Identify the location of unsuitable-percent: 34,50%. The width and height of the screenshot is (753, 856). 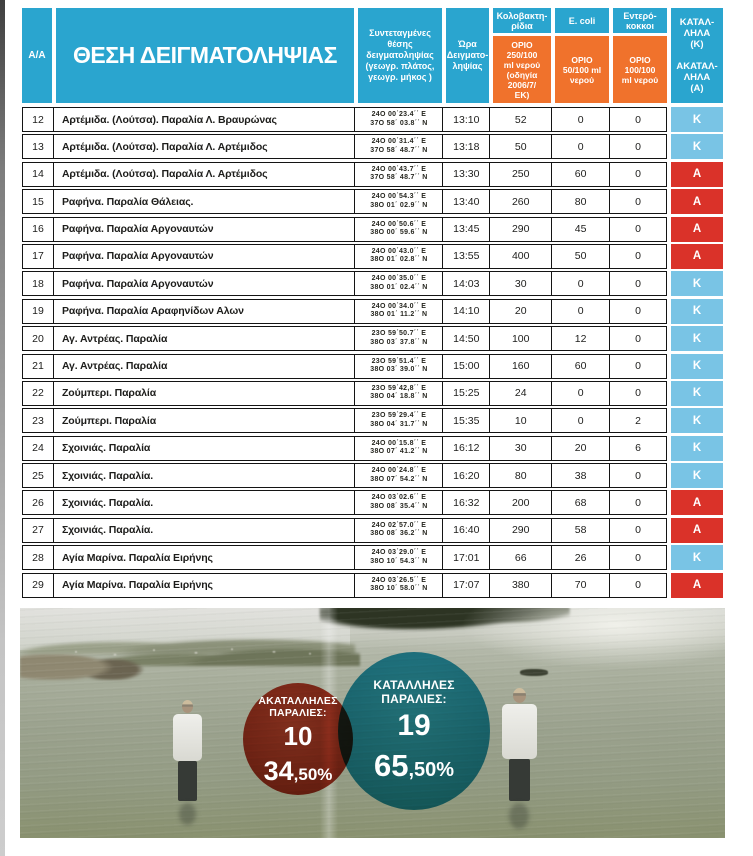
(298, 771).